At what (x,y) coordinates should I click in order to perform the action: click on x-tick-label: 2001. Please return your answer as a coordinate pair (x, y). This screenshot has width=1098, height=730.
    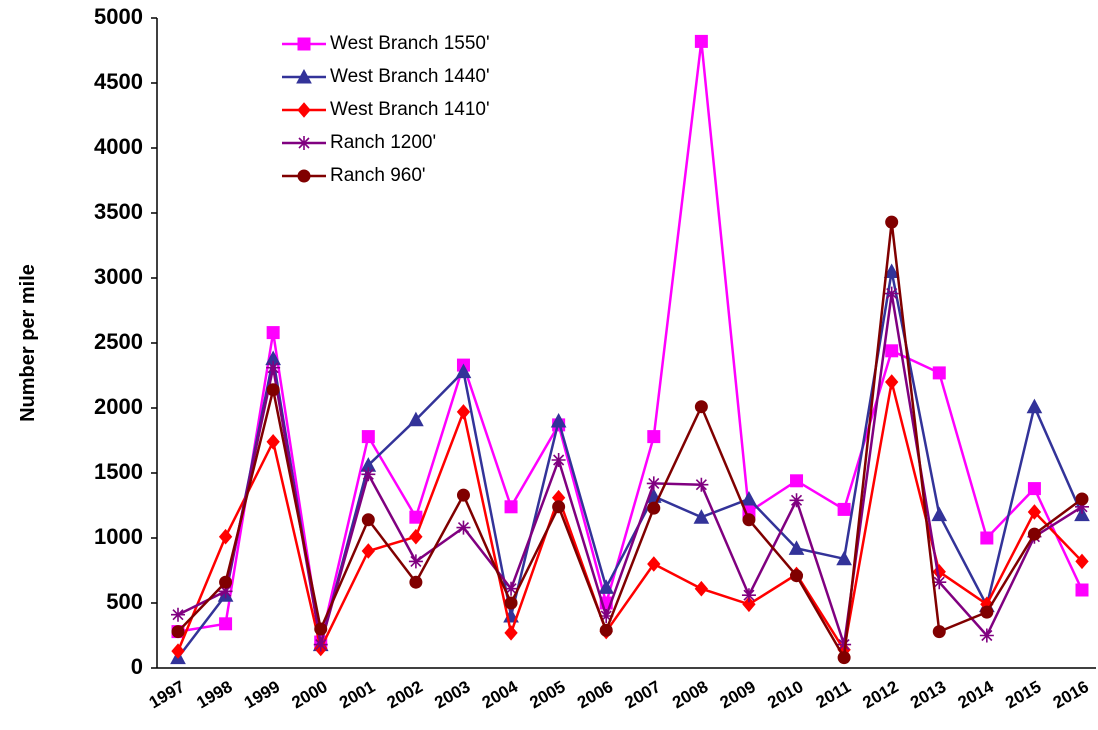
    Looking at the image, I should click on (357, 694).